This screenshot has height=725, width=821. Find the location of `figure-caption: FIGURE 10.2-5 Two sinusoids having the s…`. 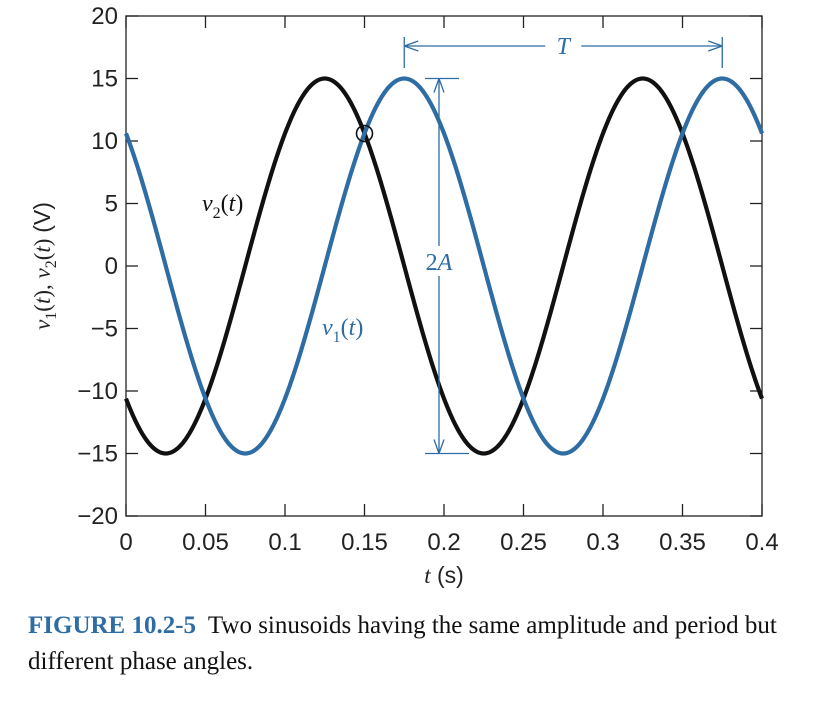

figure-caption: FIGURE 10.2-5 Two sinusoids having the s… is located at coordinates (418, 644).